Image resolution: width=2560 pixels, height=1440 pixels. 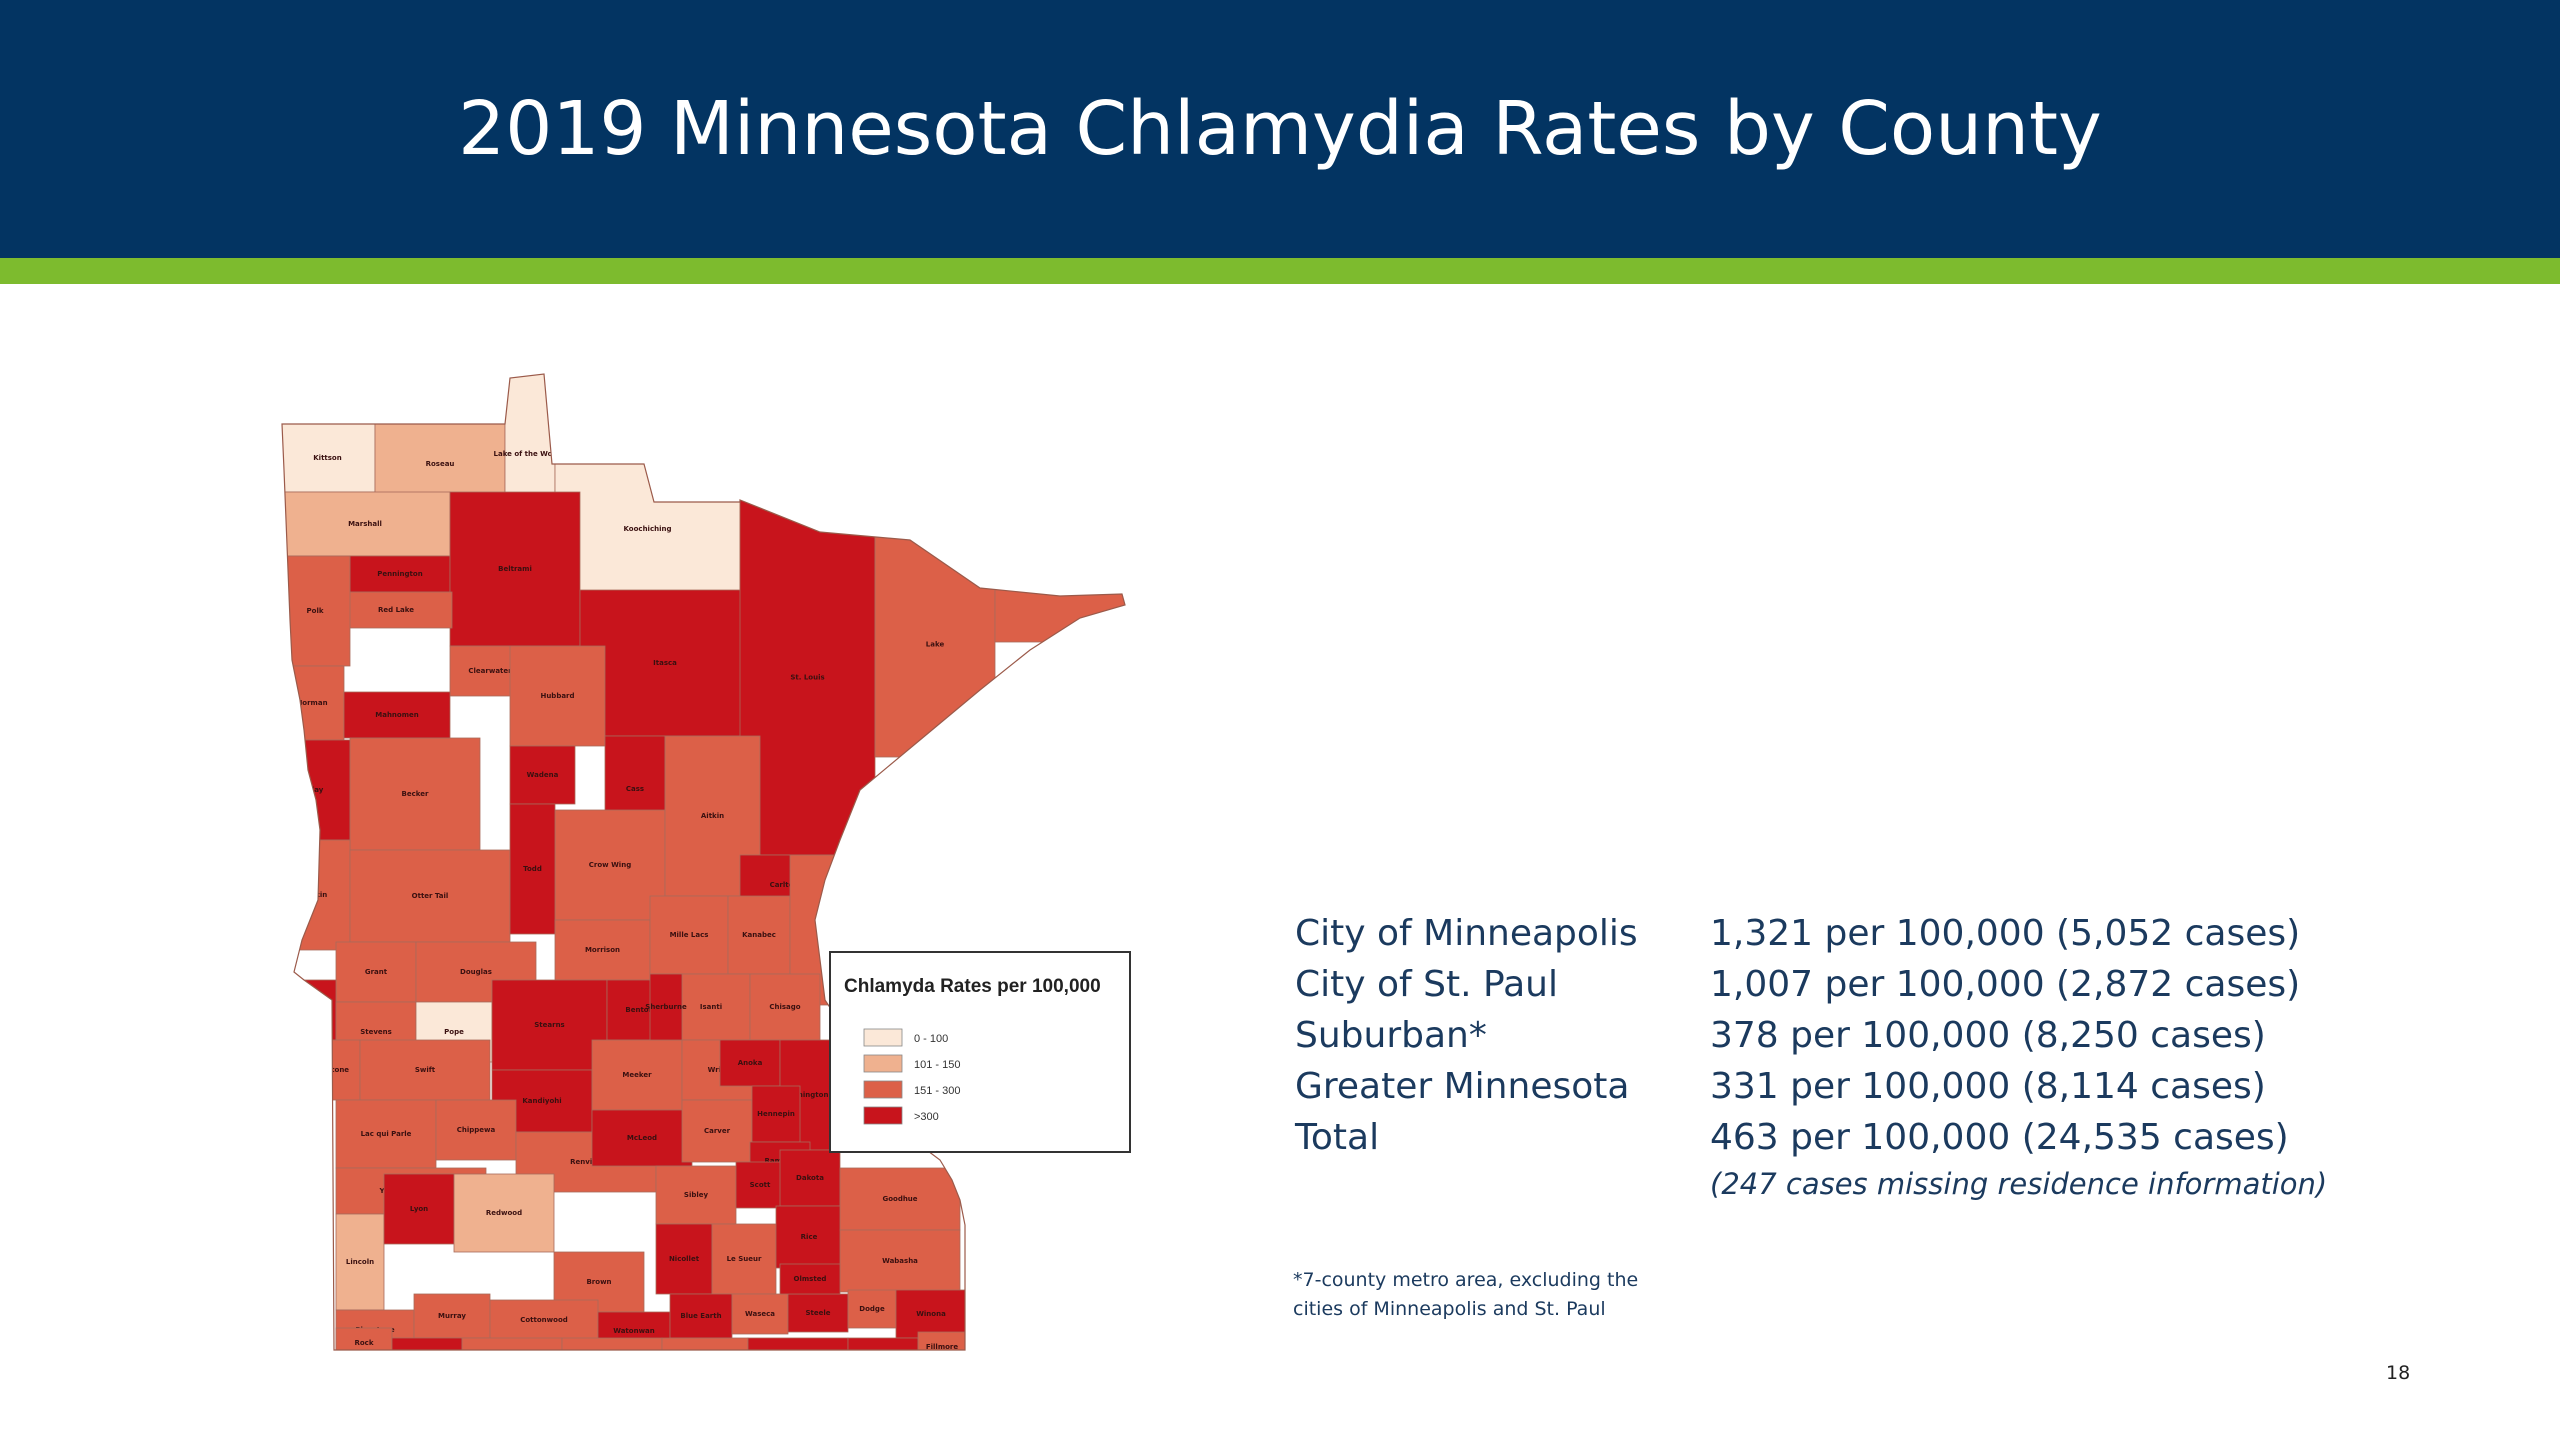 I want to click on county-blue-earth, so click(x=701, y=1316).